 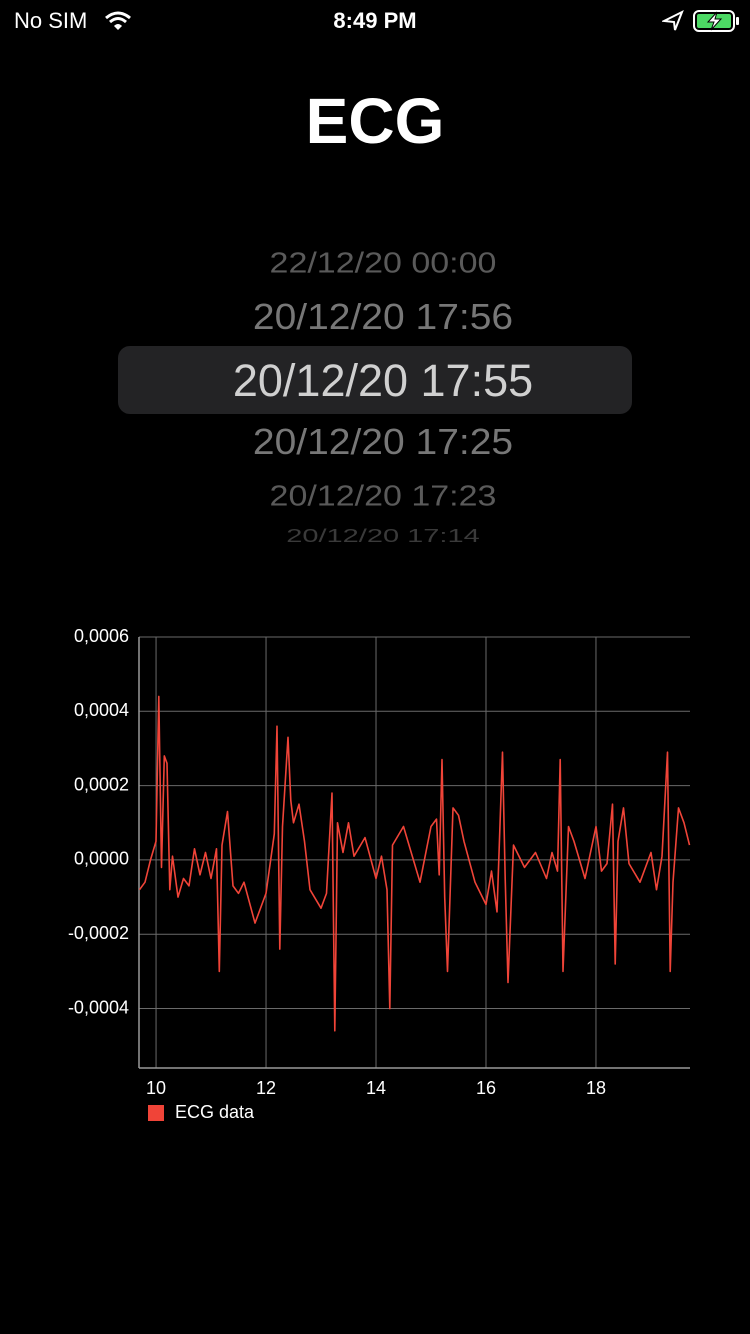 What do you see at coordinates (101, 636) in the screenshot?
I see `y-tick-label: 0,0006` at bounding box center [101, 636].